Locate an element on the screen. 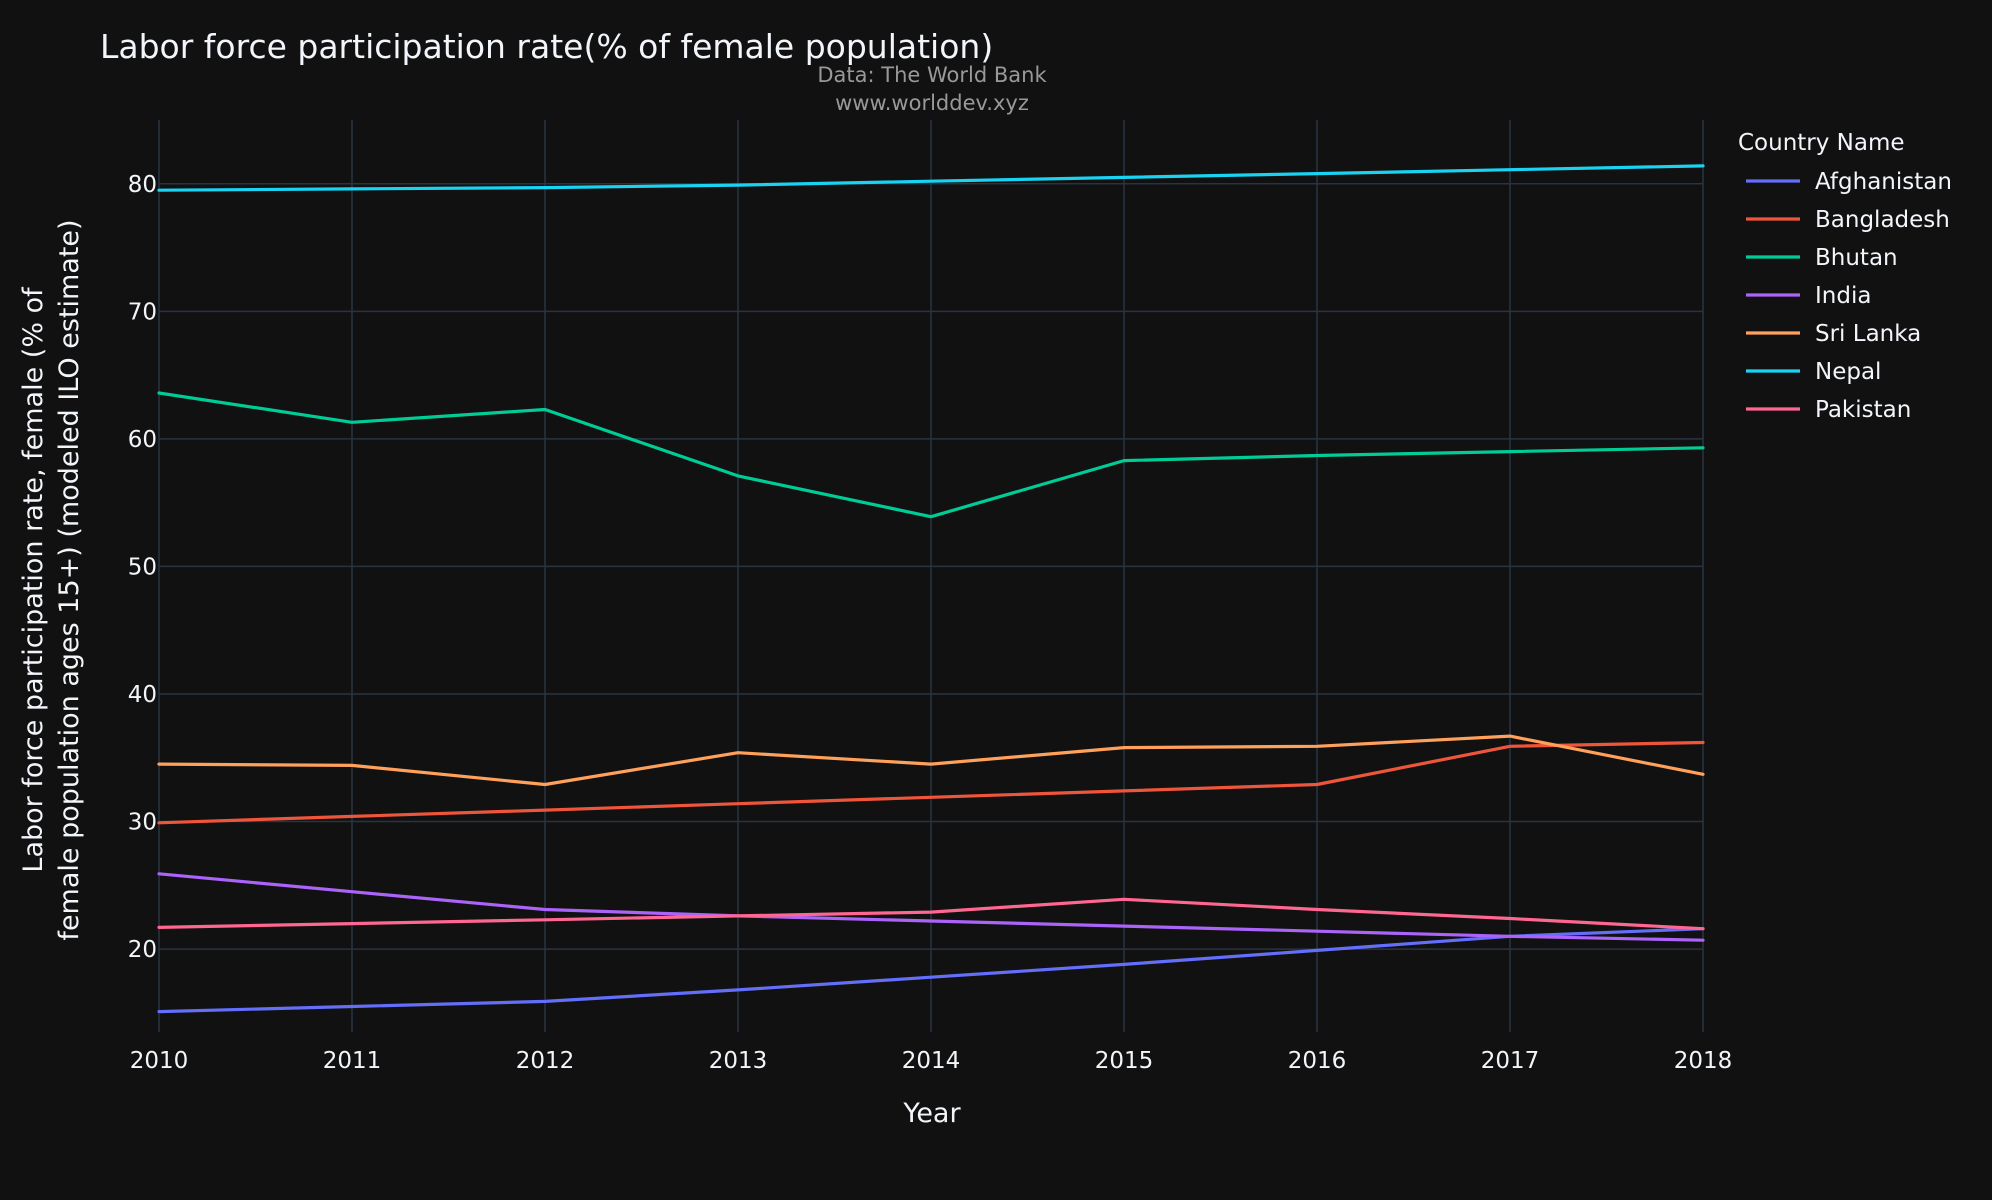  y-tick-labels: 20 30 40 50 60 70 80 is located at coordinates (142, 567).